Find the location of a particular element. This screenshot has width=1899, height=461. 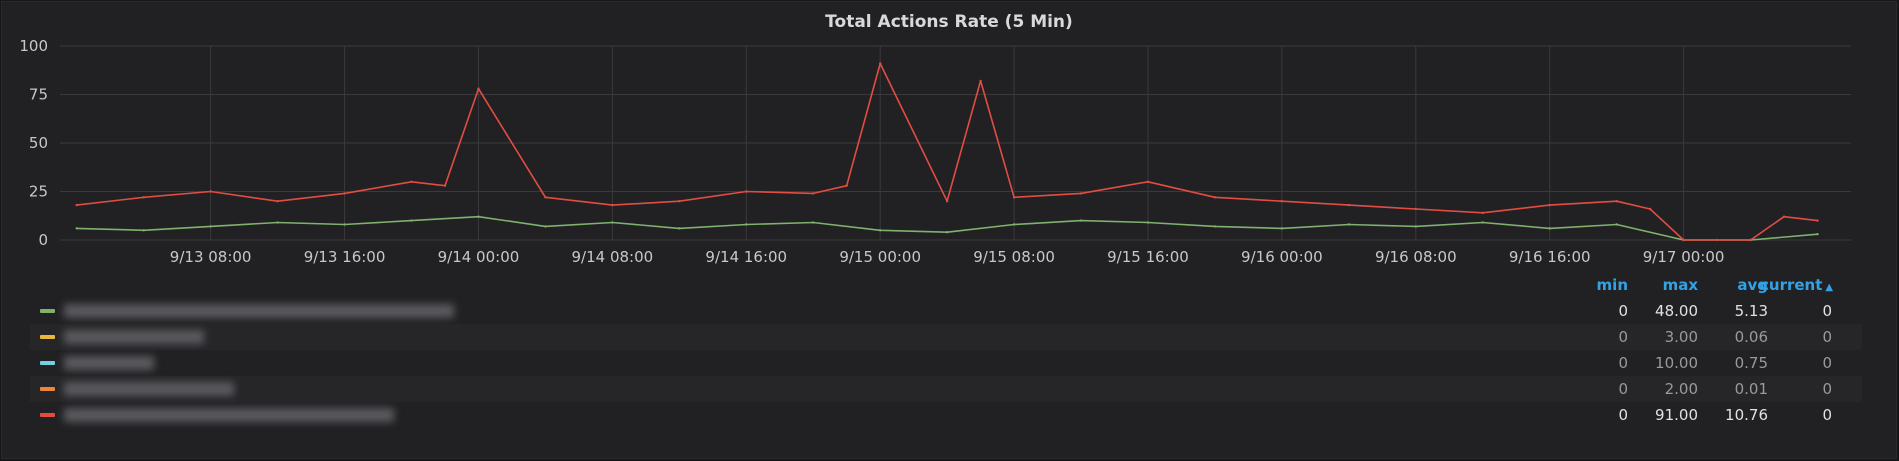

sort-ascending-icon: ▲ is located at coordinates (1829, 287).